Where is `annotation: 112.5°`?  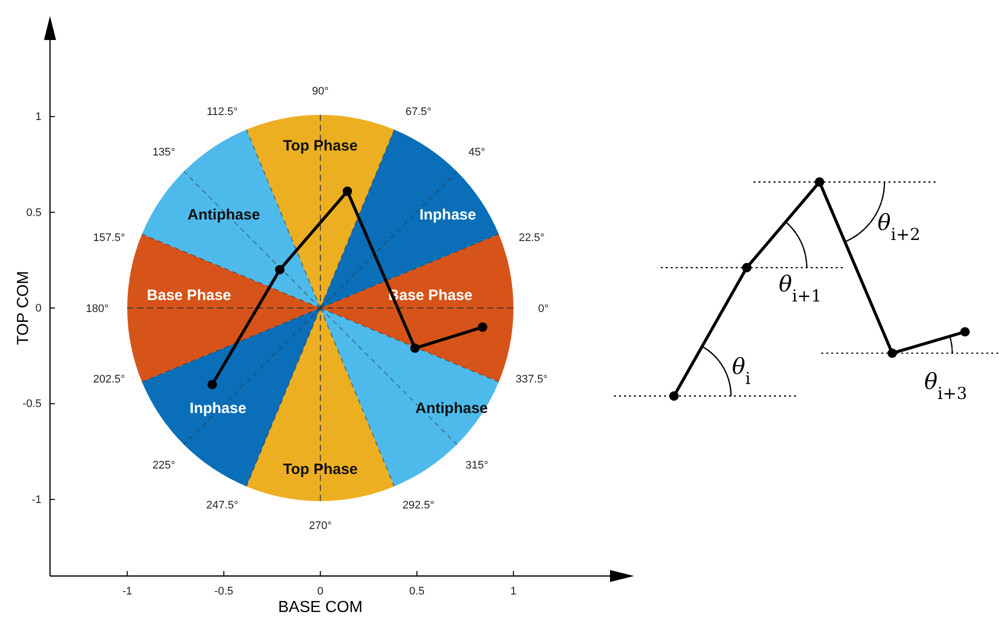
annotation: 112.5° is located at coordinates (222, 112).